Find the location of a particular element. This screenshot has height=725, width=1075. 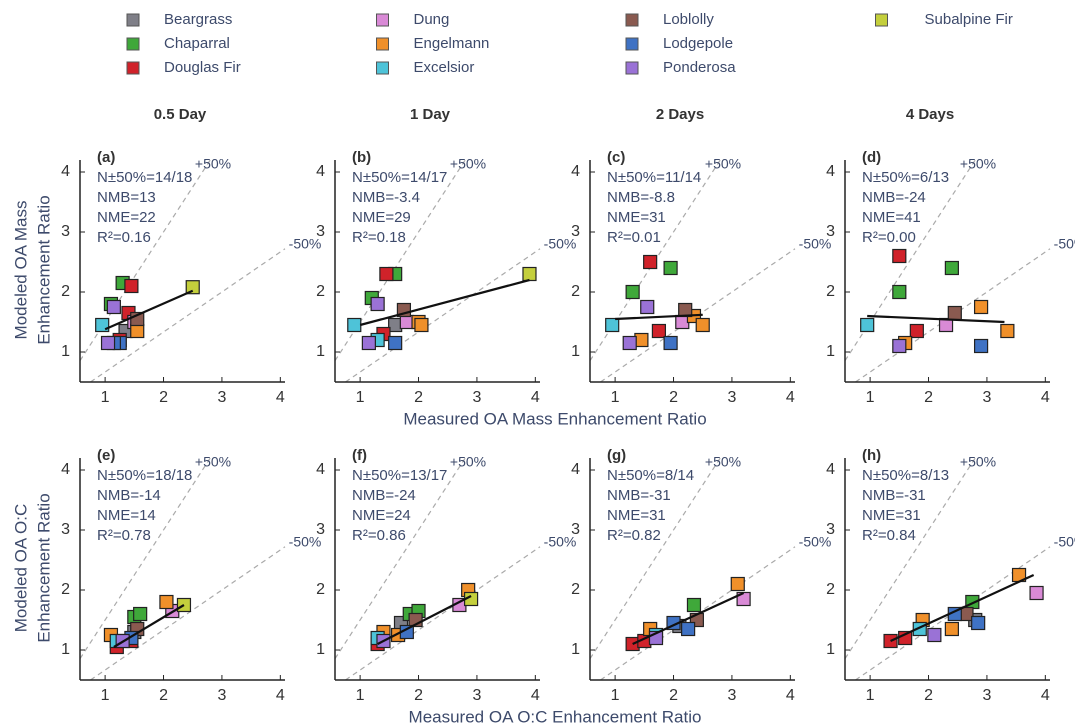

panel-stat: R²=0.18 is located at coordinates (379, 237).